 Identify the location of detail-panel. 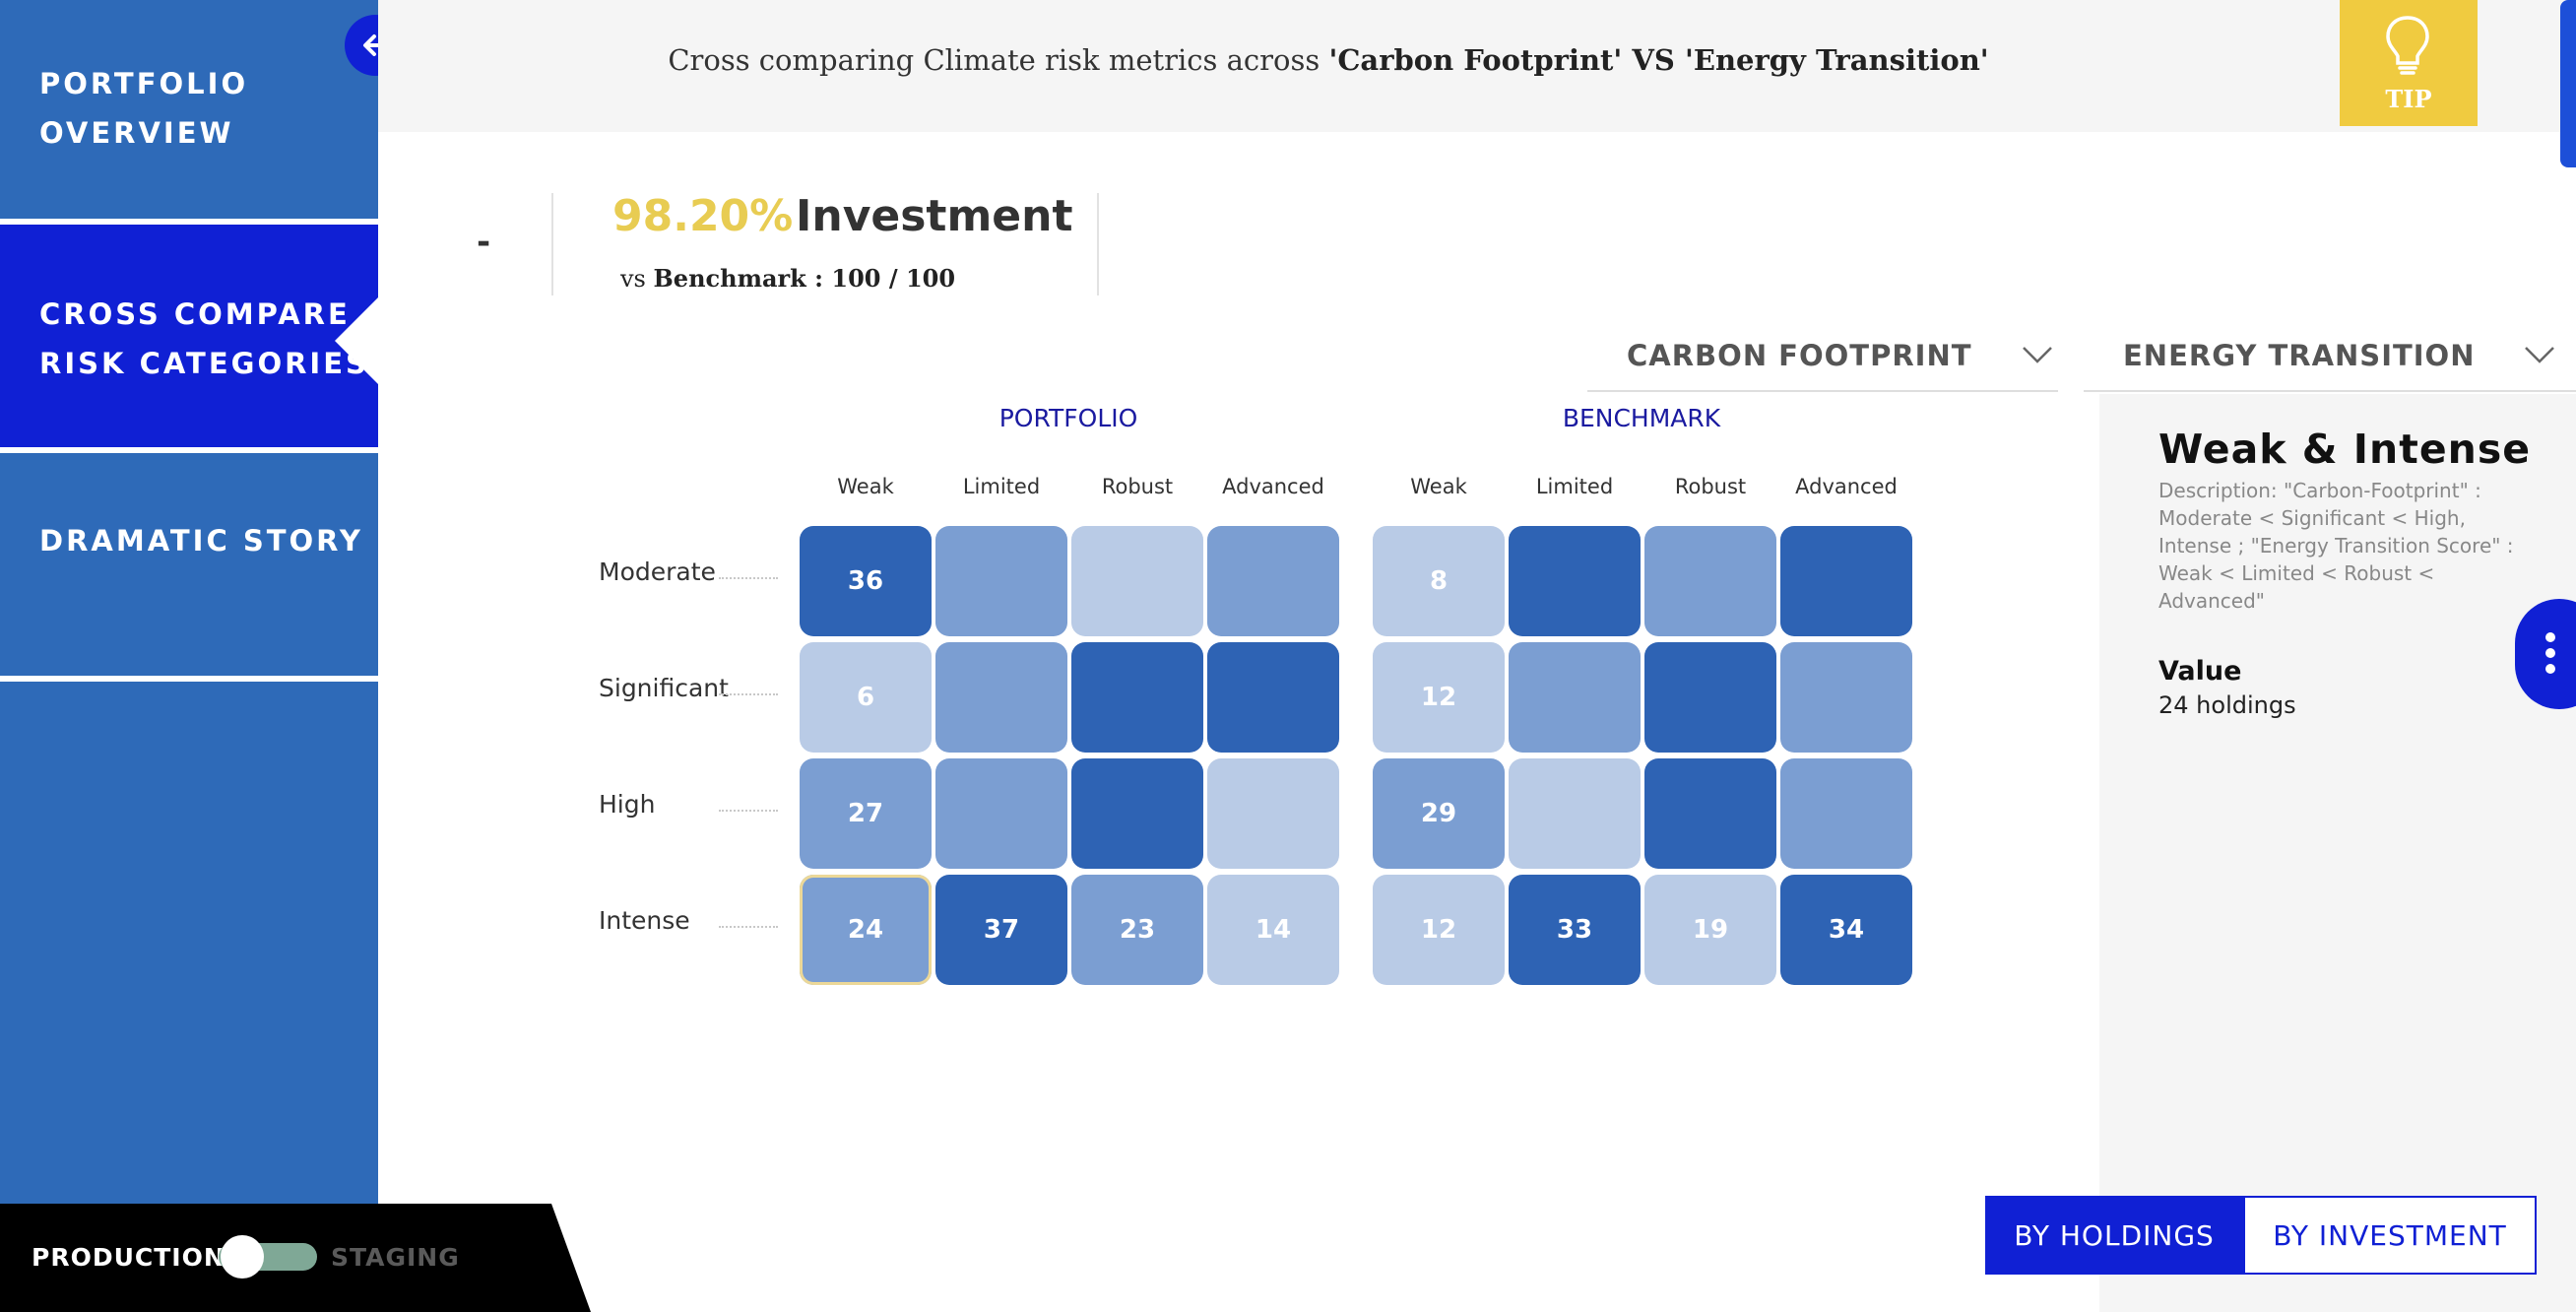
(2337, 853).